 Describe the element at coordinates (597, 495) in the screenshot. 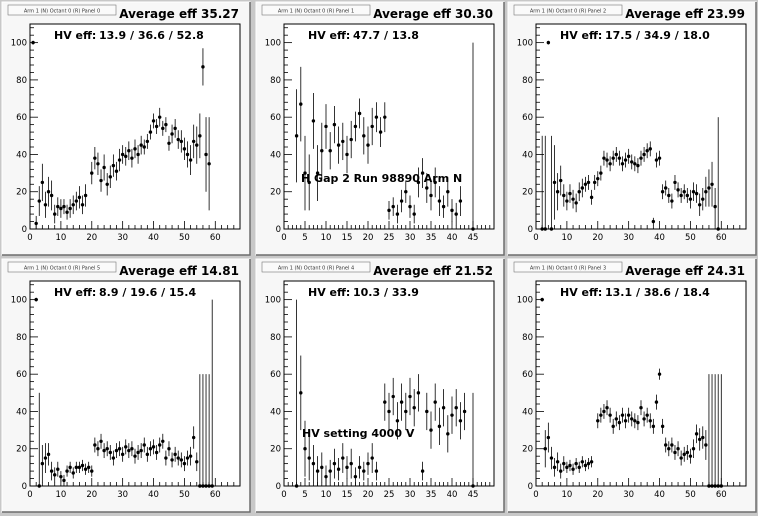

I see `x-tick-label: 20` at that location.